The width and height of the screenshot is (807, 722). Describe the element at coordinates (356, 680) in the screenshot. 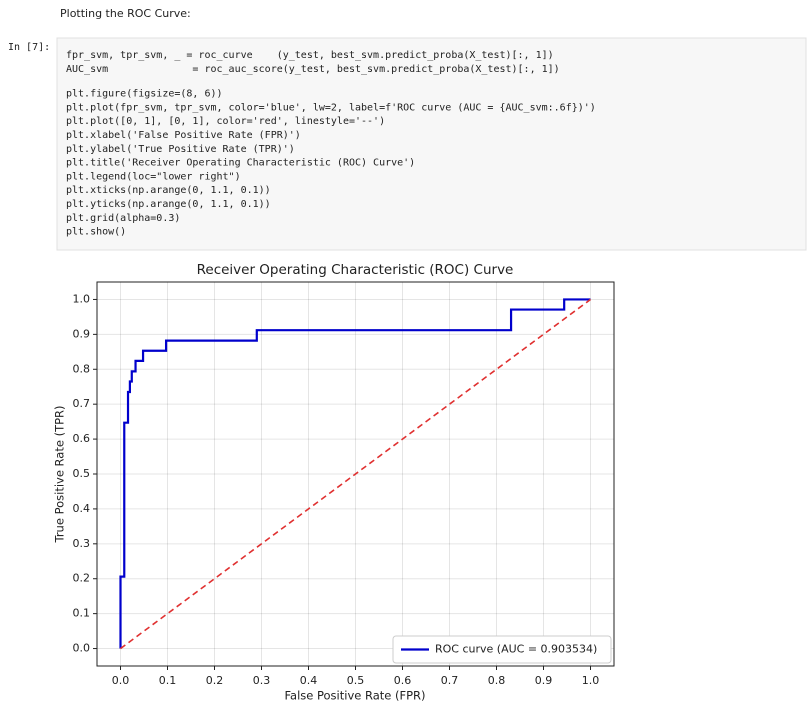

I see `x-tick-label: 0.5` at that location.